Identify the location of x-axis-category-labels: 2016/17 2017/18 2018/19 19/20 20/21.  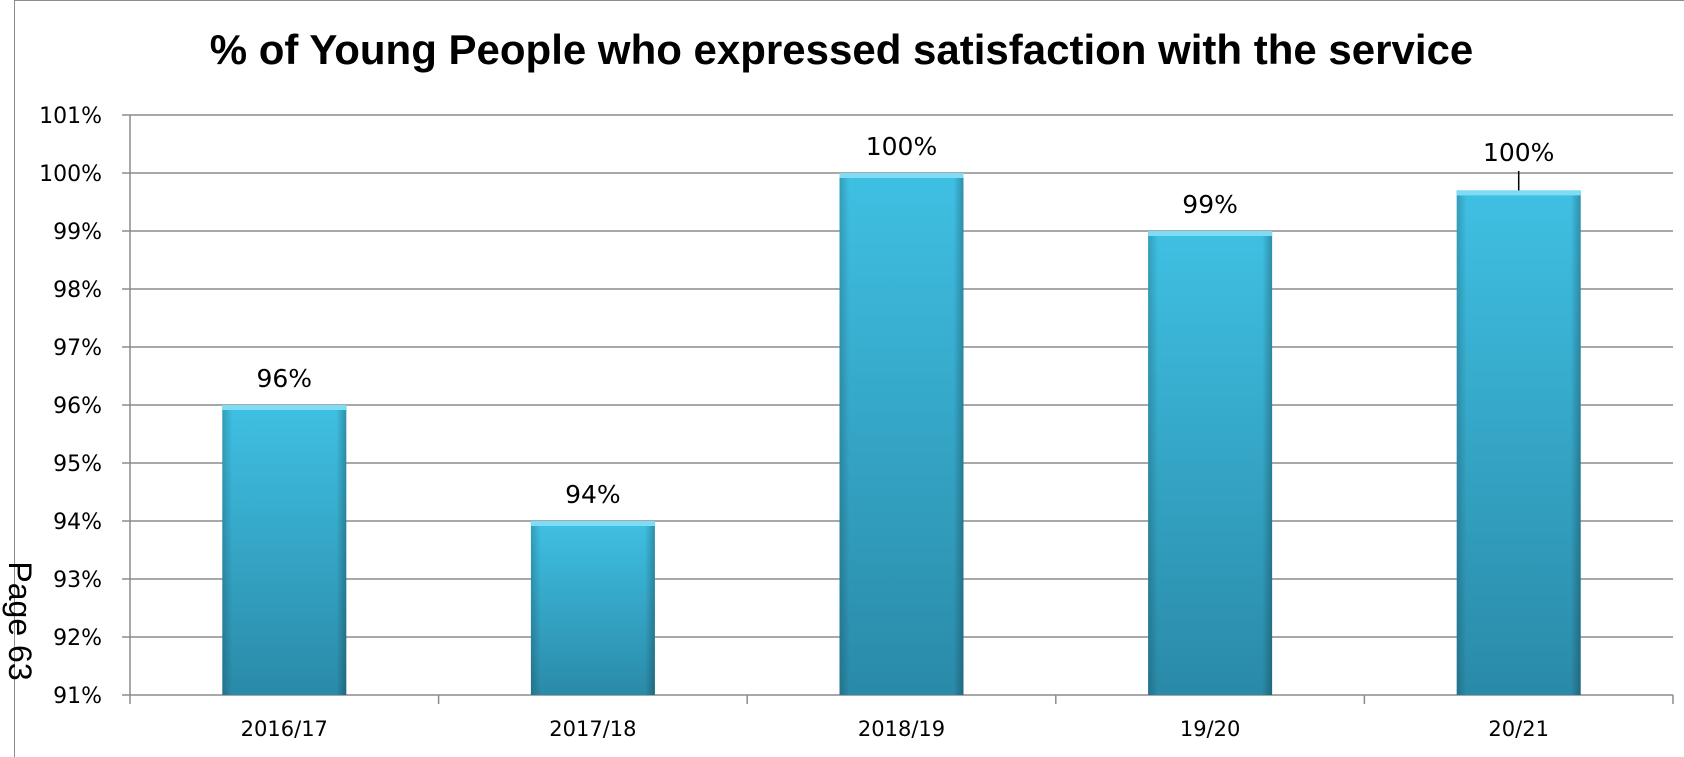
(895, 729).